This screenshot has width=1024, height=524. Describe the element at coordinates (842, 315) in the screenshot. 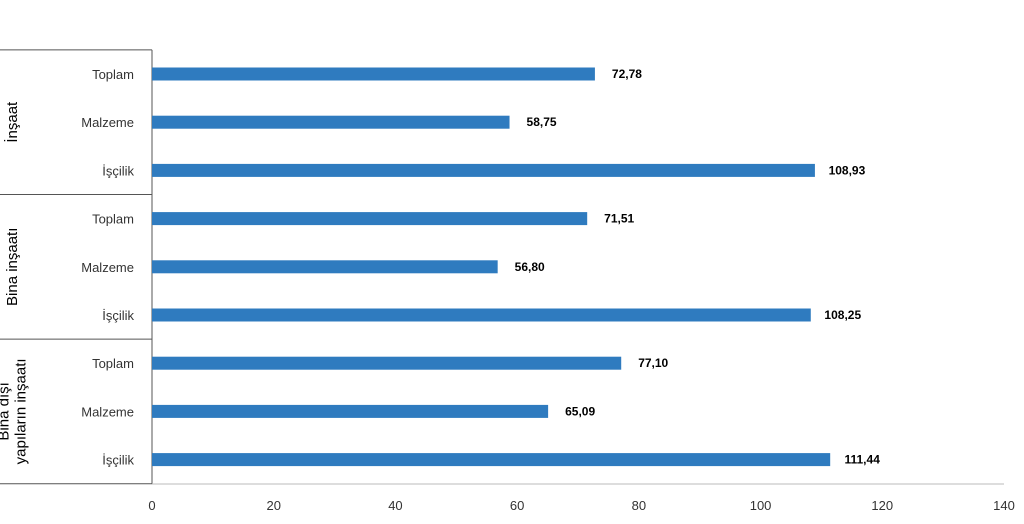

I see `value-label: 108,25` at that location.